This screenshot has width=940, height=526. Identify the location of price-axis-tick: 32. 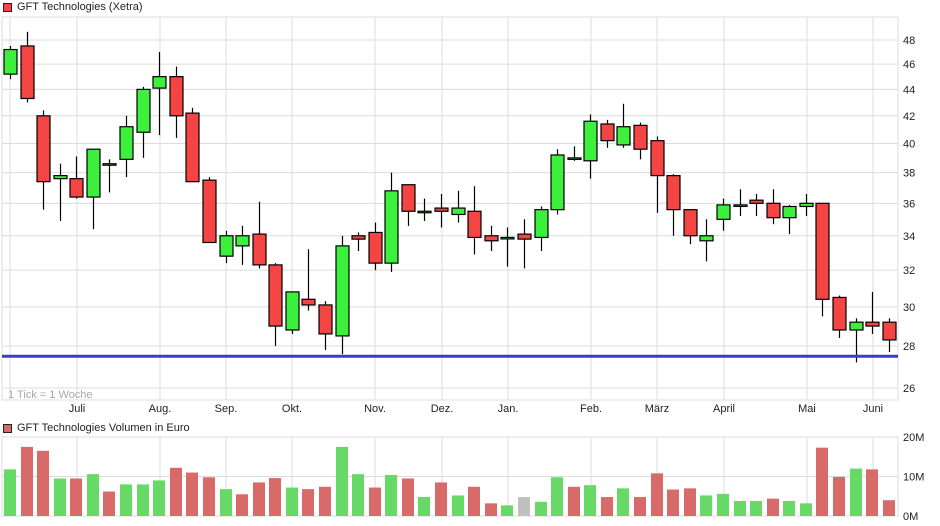
(909, 271).